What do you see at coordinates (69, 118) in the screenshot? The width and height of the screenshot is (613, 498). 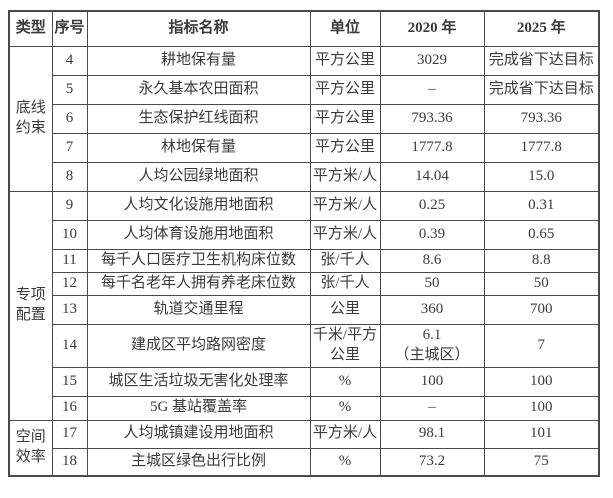 I see `cell-number: 6` at bounding box center [69, 118].